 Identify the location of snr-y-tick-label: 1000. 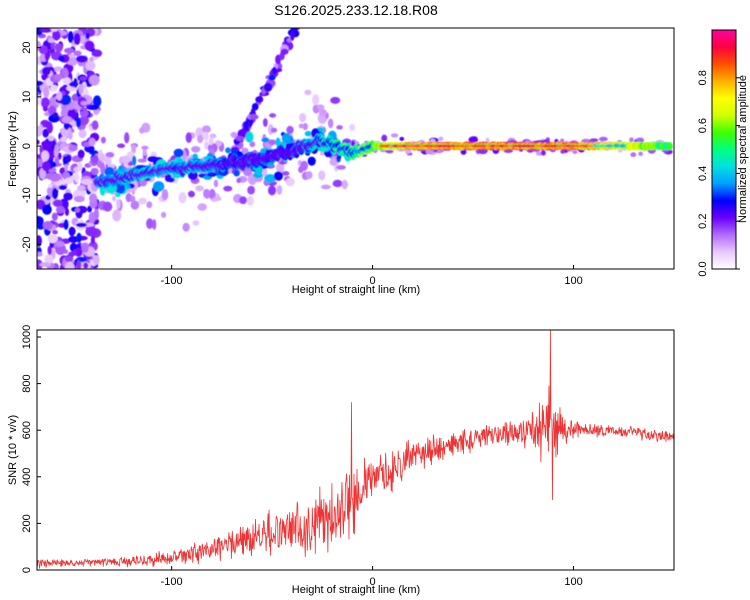
(27, 337).